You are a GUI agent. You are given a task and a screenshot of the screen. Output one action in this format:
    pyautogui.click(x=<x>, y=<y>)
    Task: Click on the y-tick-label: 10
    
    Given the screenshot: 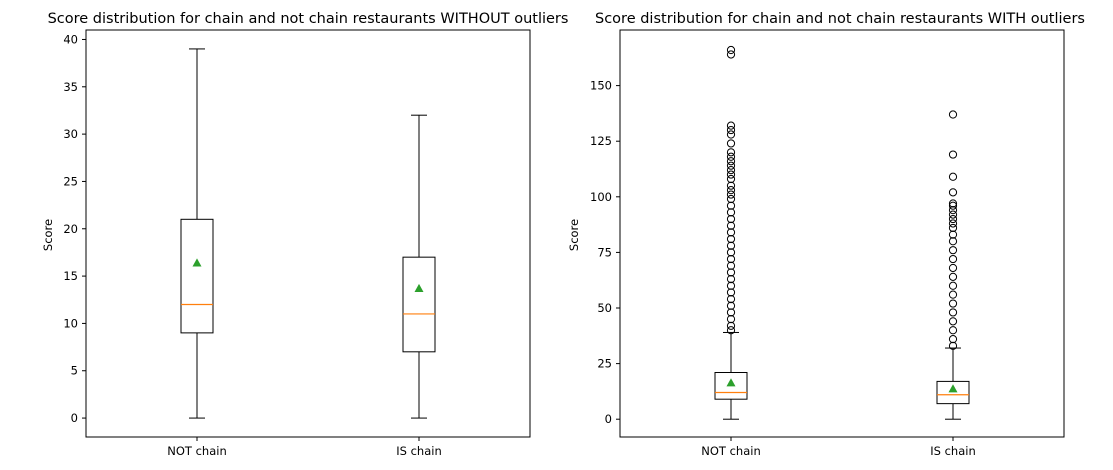 What is the action you would take?
    pyautogui.click(x=70, y=323)
    